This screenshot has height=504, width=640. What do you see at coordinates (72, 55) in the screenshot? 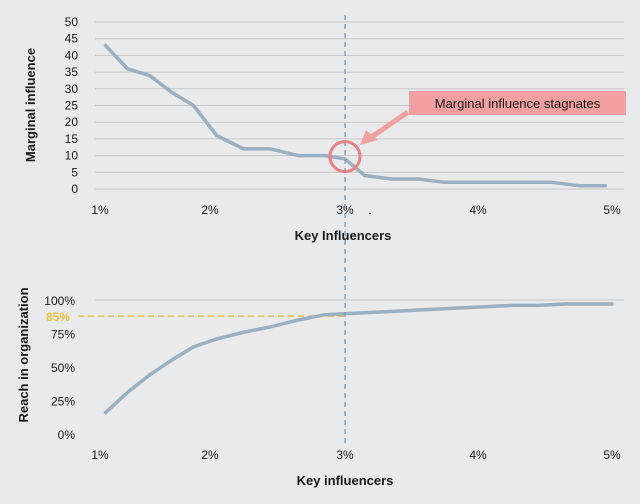
I see `y-tick-label: 40` at bounding box center [72, 55].